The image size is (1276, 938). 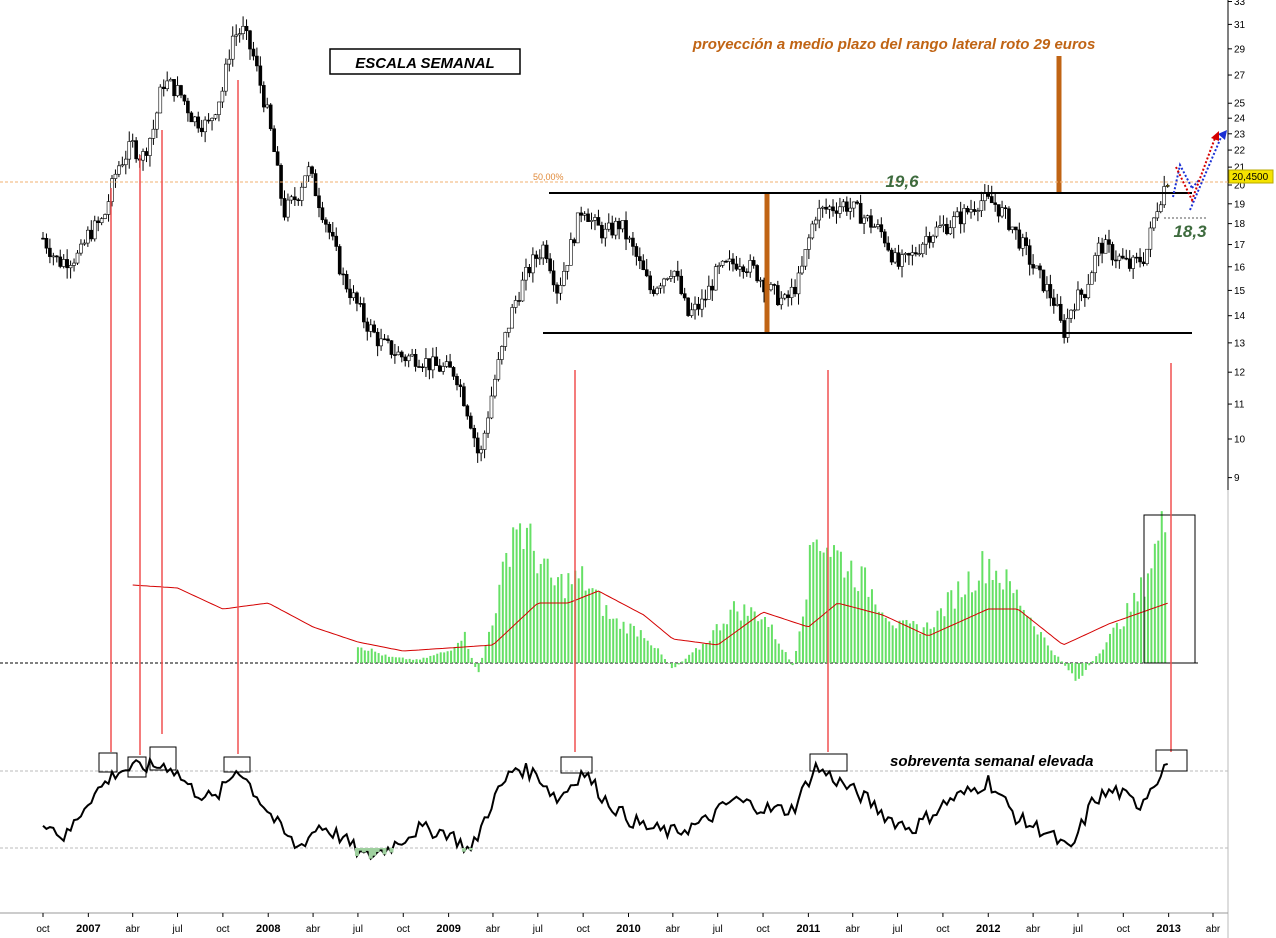 What do you see at coordinates (374, 852) in the screenshot?
I see `oversold-fill` at bounding box center [374, 852].